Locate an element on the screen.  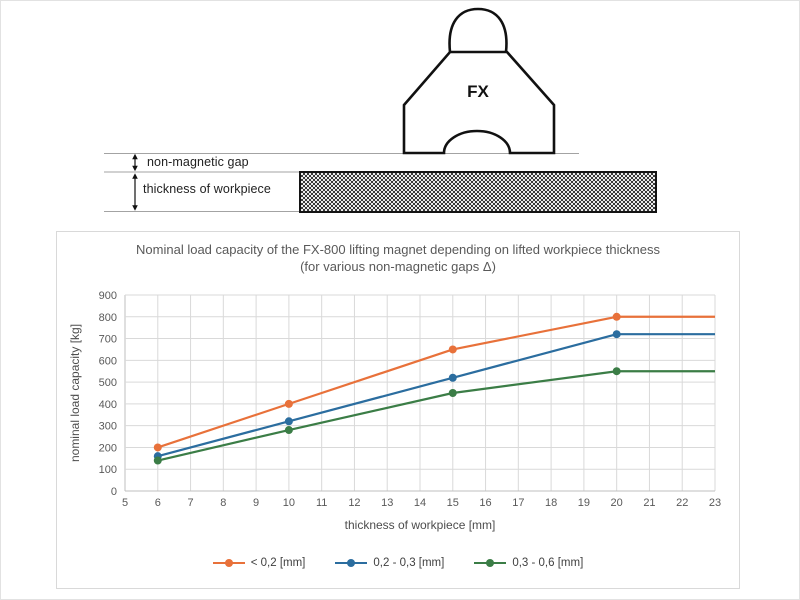
workpiece-hatched-bar is located at coordinates (478, 192).